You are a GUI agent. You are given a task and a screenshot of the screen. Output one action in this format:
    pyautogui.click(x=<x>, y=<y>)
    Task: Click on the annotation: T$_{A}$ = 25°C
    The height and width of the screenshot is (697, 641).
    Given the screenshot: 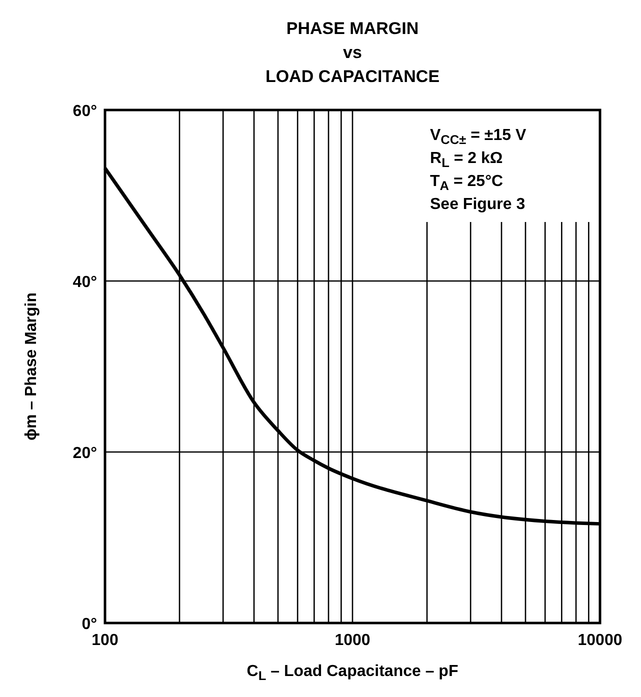 What is the action you would take?
    pyautogui.click(x=467, y=183)
    